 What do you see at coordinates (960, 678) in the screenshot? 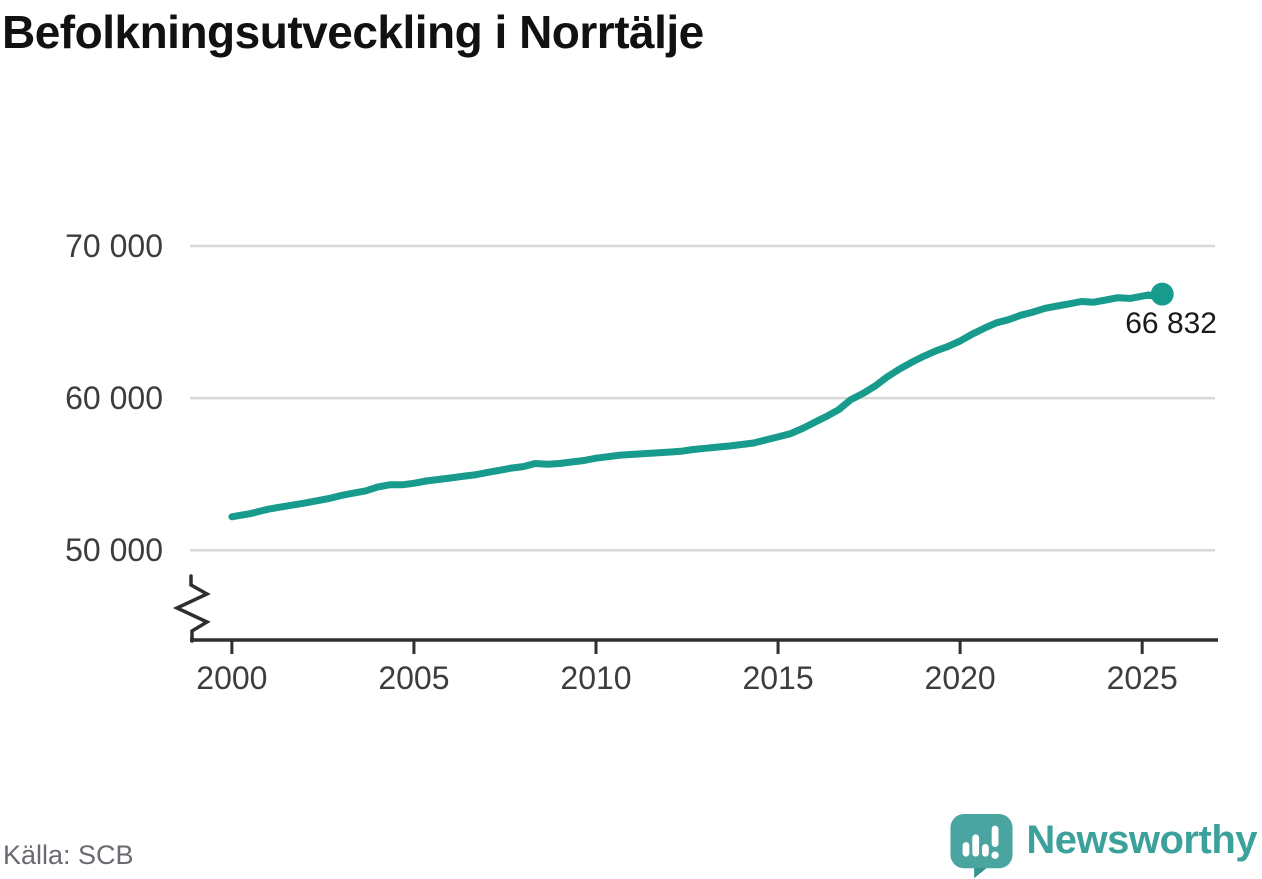
I see `x-tick-label-2020: 2020` at bounding box center [960, 678].